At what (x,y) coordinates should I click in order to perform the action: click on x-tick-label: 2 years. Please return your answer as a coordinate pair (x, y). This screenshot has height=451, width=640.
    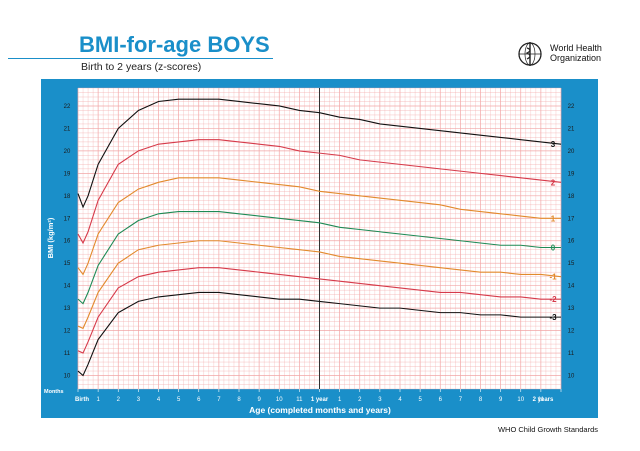
    Looking at the image, I should click on (543, 400).